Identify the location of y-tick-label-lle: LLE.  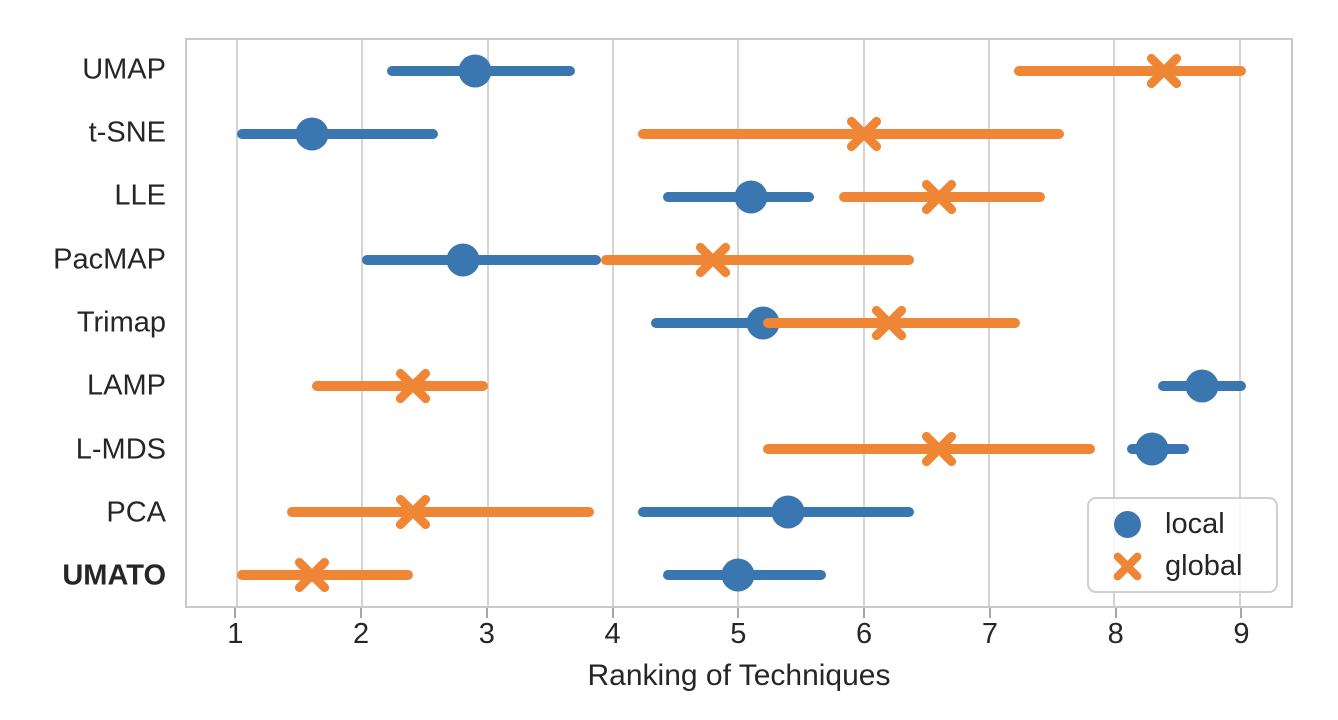
(140, 195).